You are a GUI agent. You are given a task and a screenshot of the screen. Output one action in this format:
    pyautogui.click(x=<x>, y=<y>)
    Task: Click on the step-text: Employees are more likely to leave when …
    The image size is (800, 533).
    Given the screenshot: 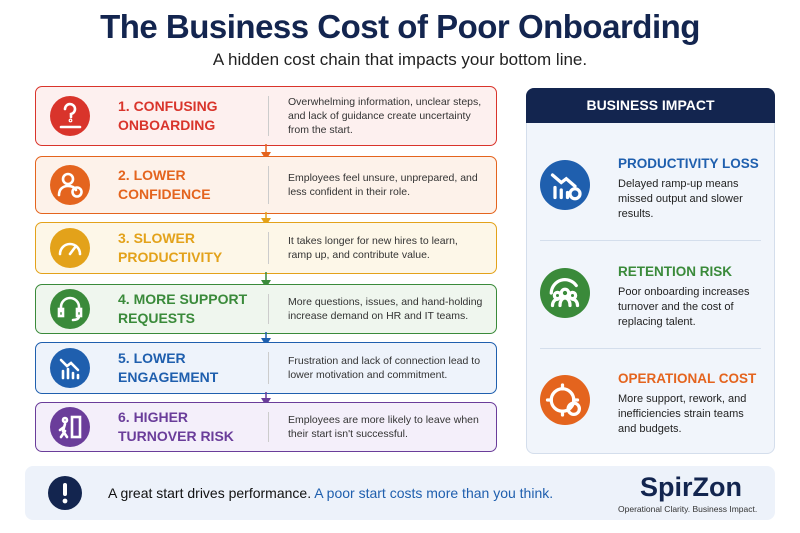 What is the action you would take?
    pyautogui.click(x=383, y=427)
    